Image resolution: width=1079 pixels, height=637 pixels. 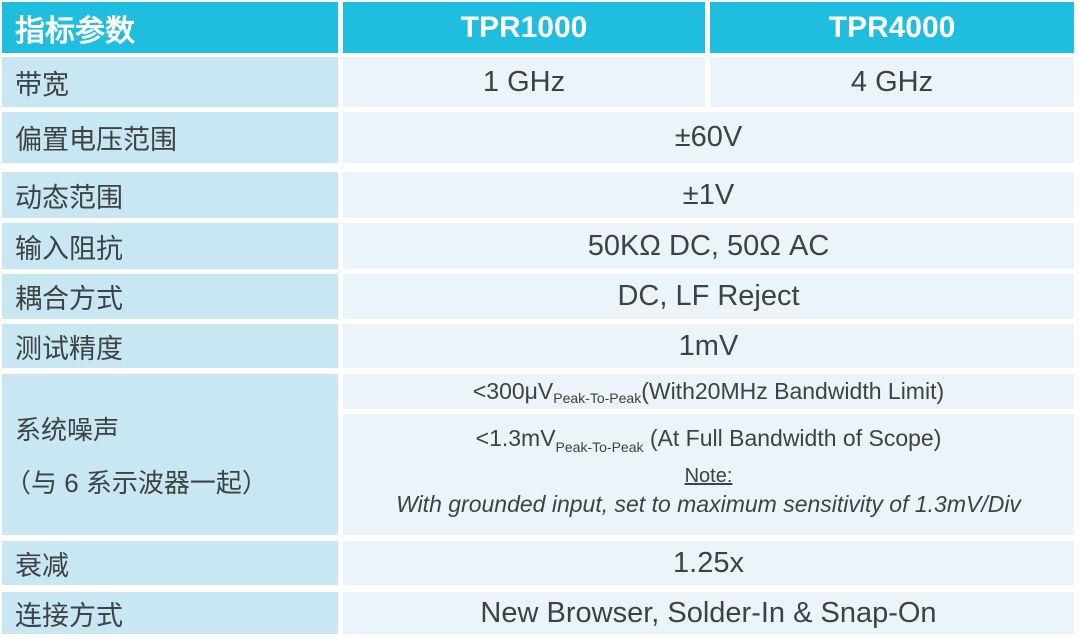 I want to click on offset-label: 偏置电压范围, so click(x=170, y=137).